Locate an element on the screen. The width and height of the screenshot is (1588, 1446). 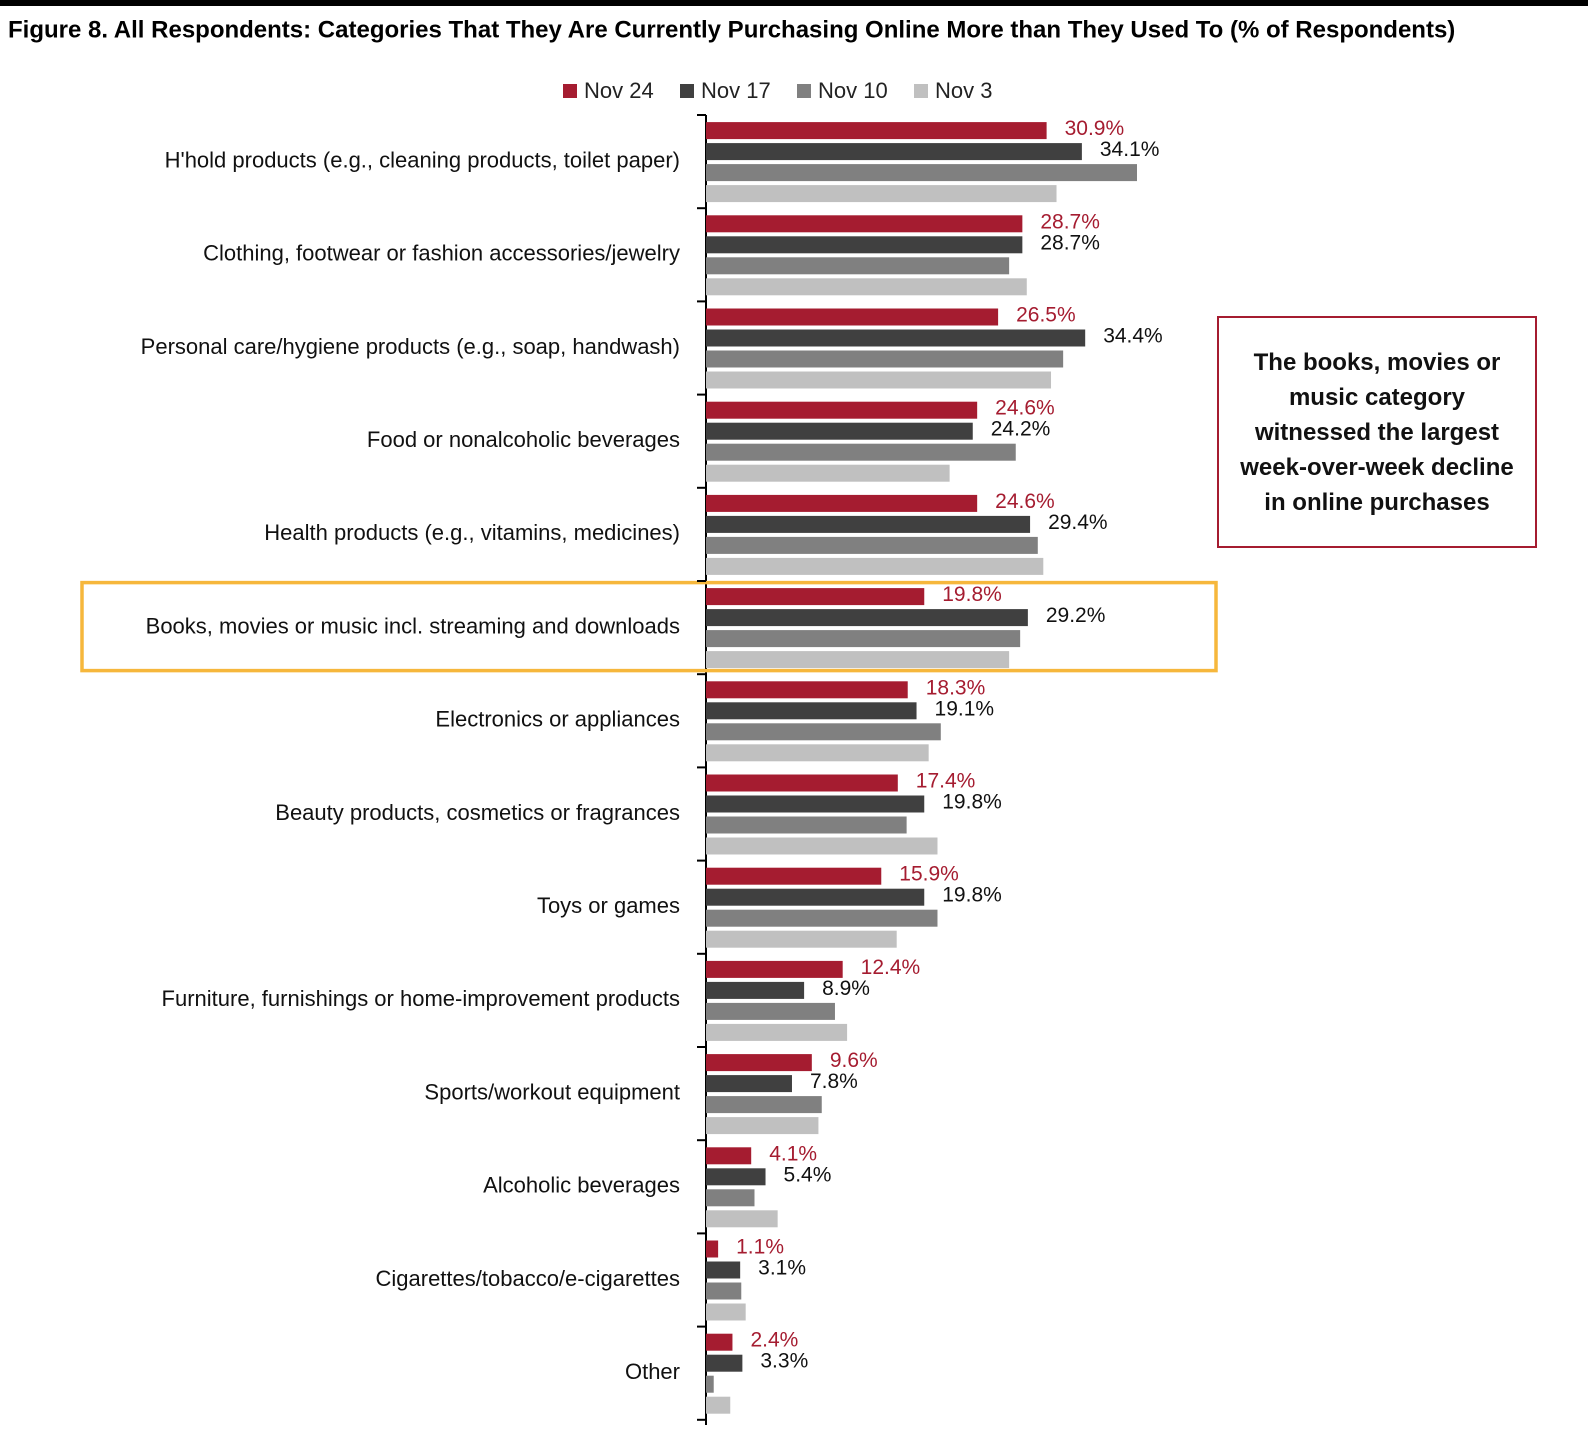
y-tick-label: Sports/workout equipment is located at coordinates (552, 1091).